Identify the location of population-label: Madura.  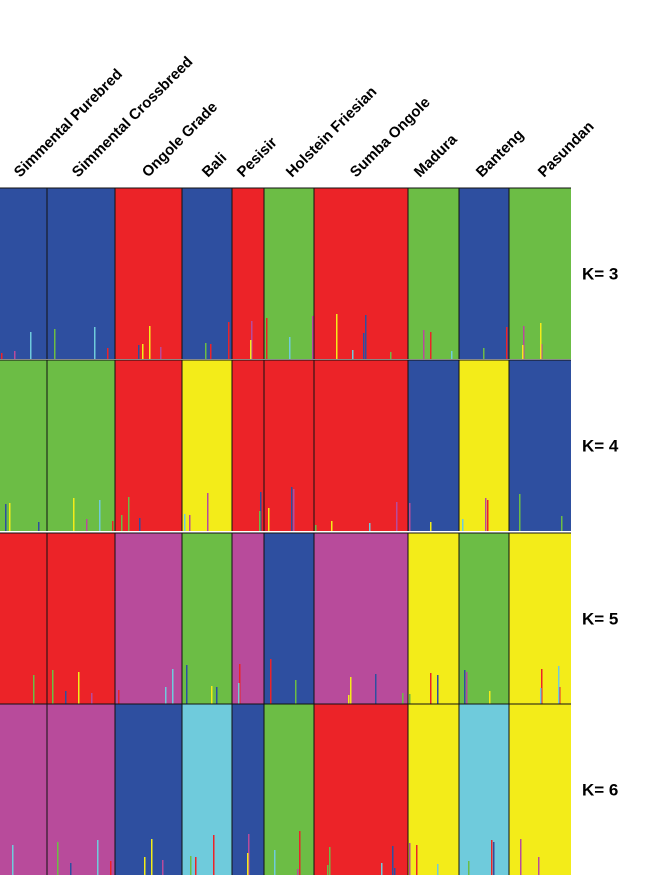
(436, 156).